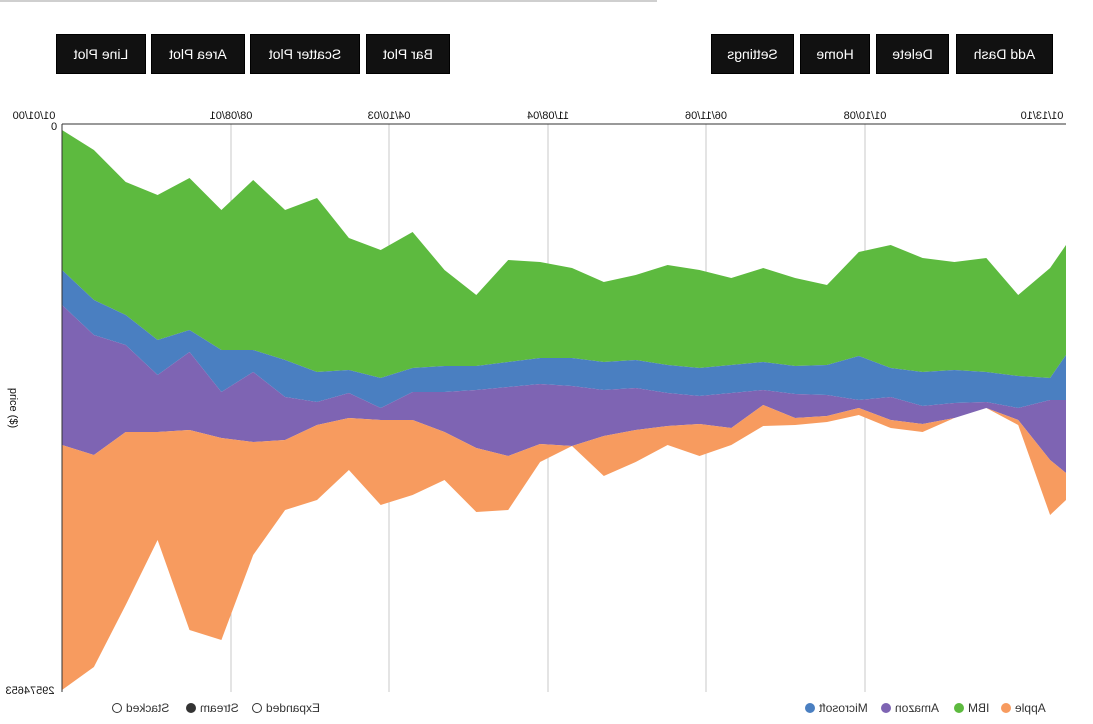  I want to click on mode-stacked: Stacked, so click(140, 708).